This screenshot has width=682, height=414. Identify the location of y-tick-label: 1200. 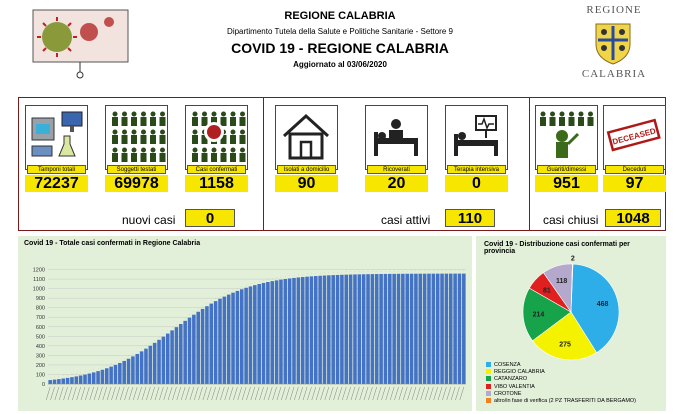
(39, 271).